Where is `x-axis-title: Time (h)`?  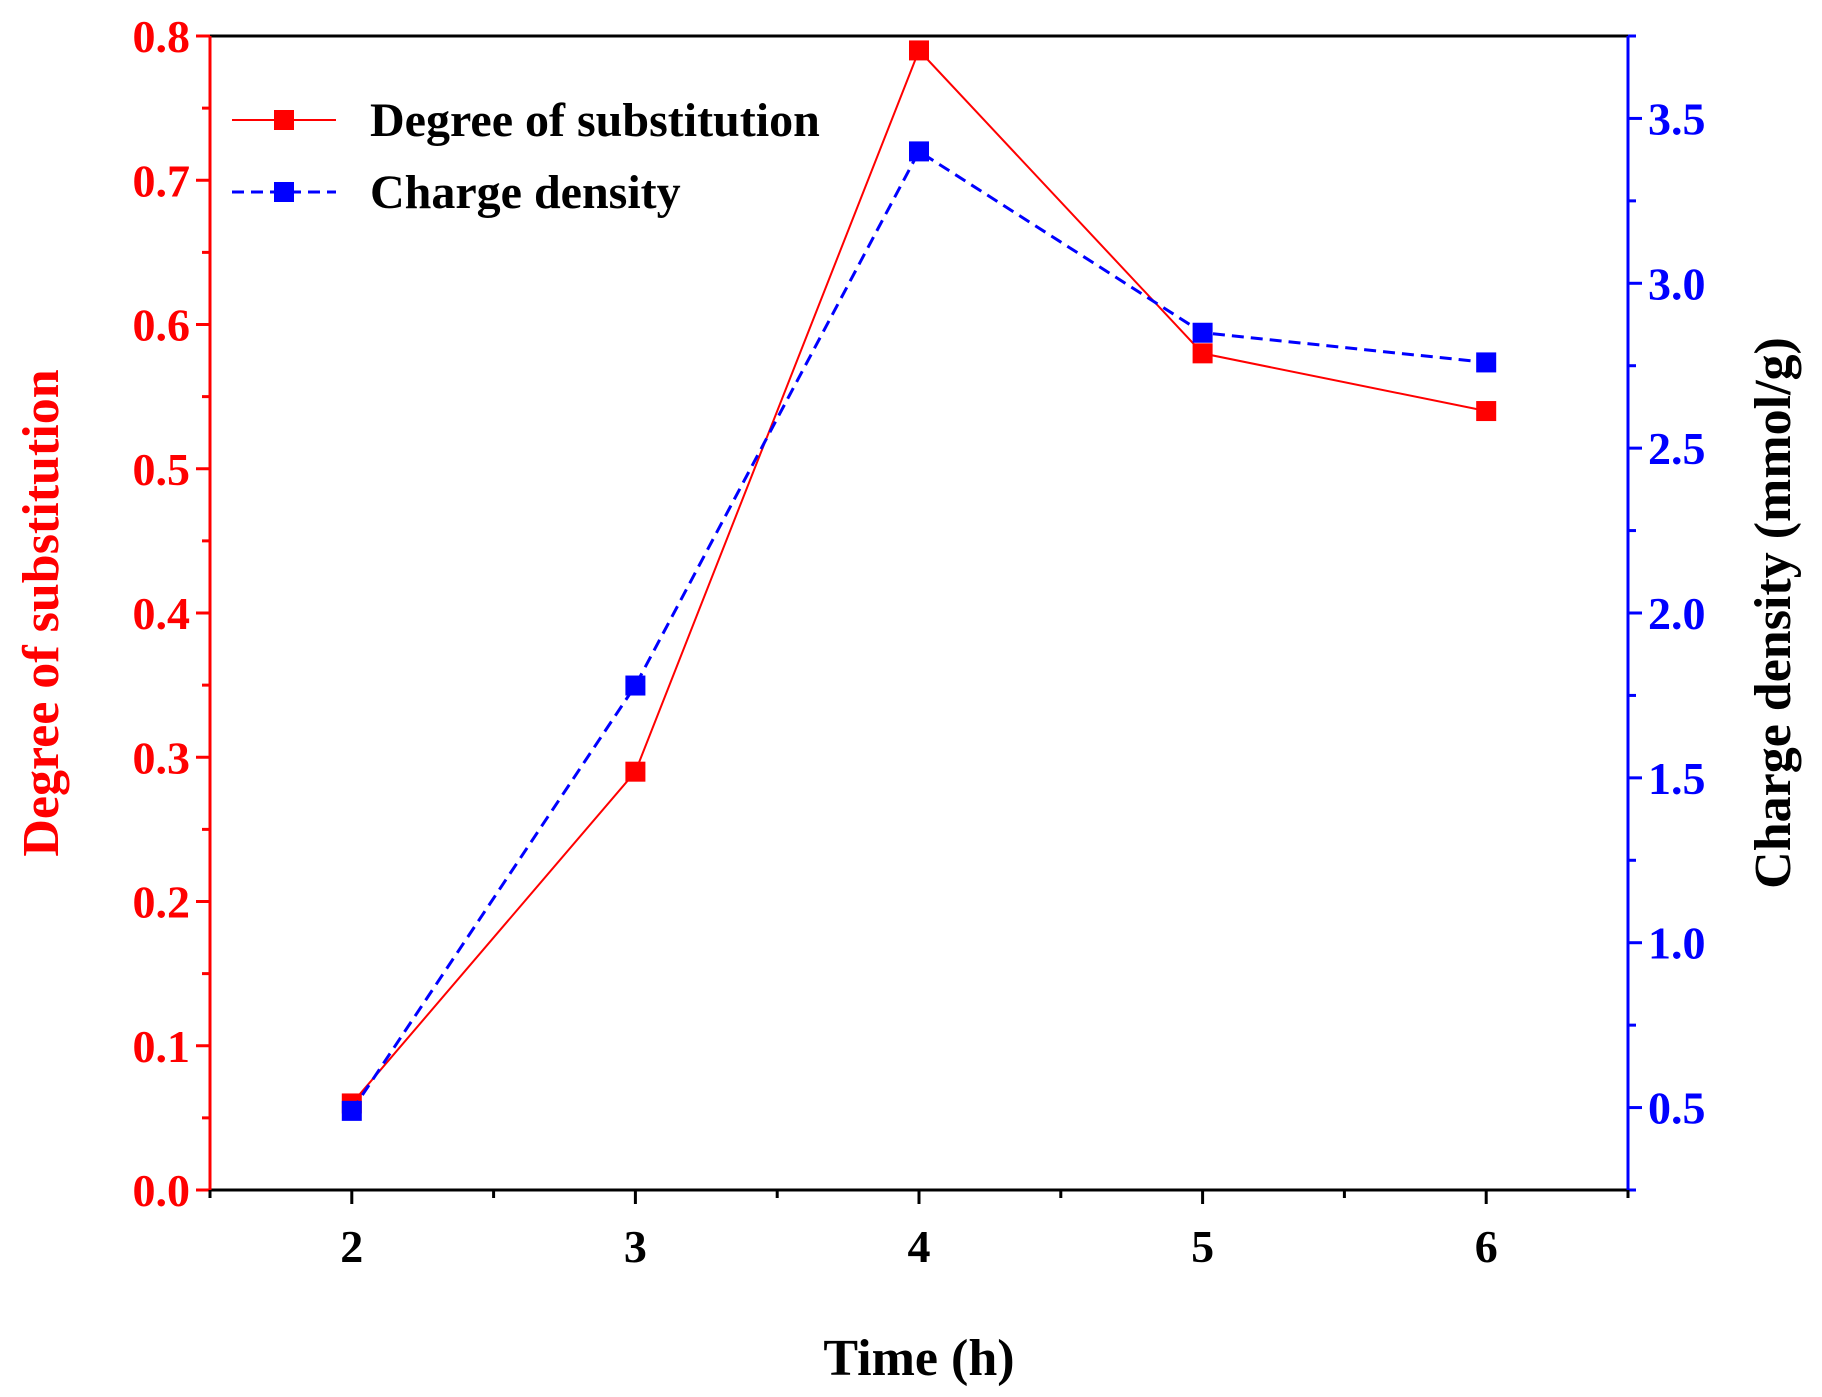
x-axis-title: Time (h) is located at coordinates (918, 1358).